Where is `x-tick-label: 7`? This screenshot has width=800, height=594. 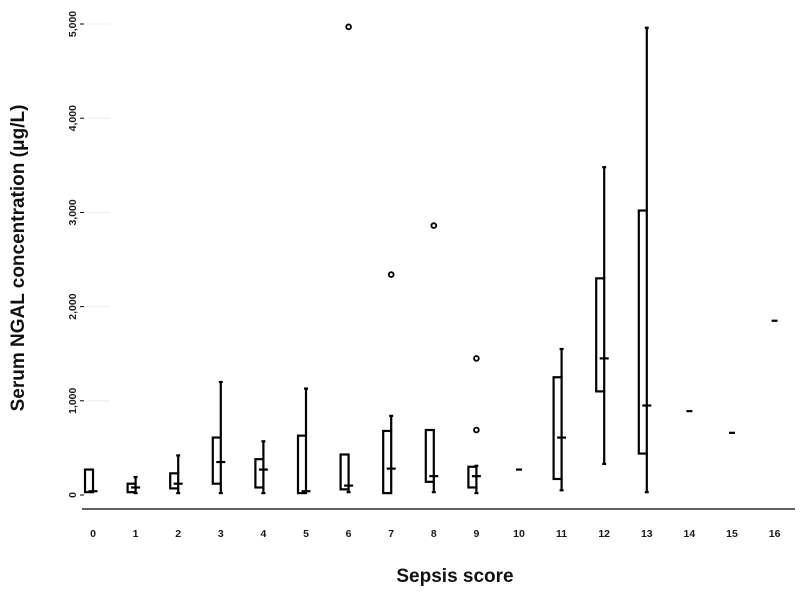
x-tick-label: 7 is located at coordinates (391, 534).